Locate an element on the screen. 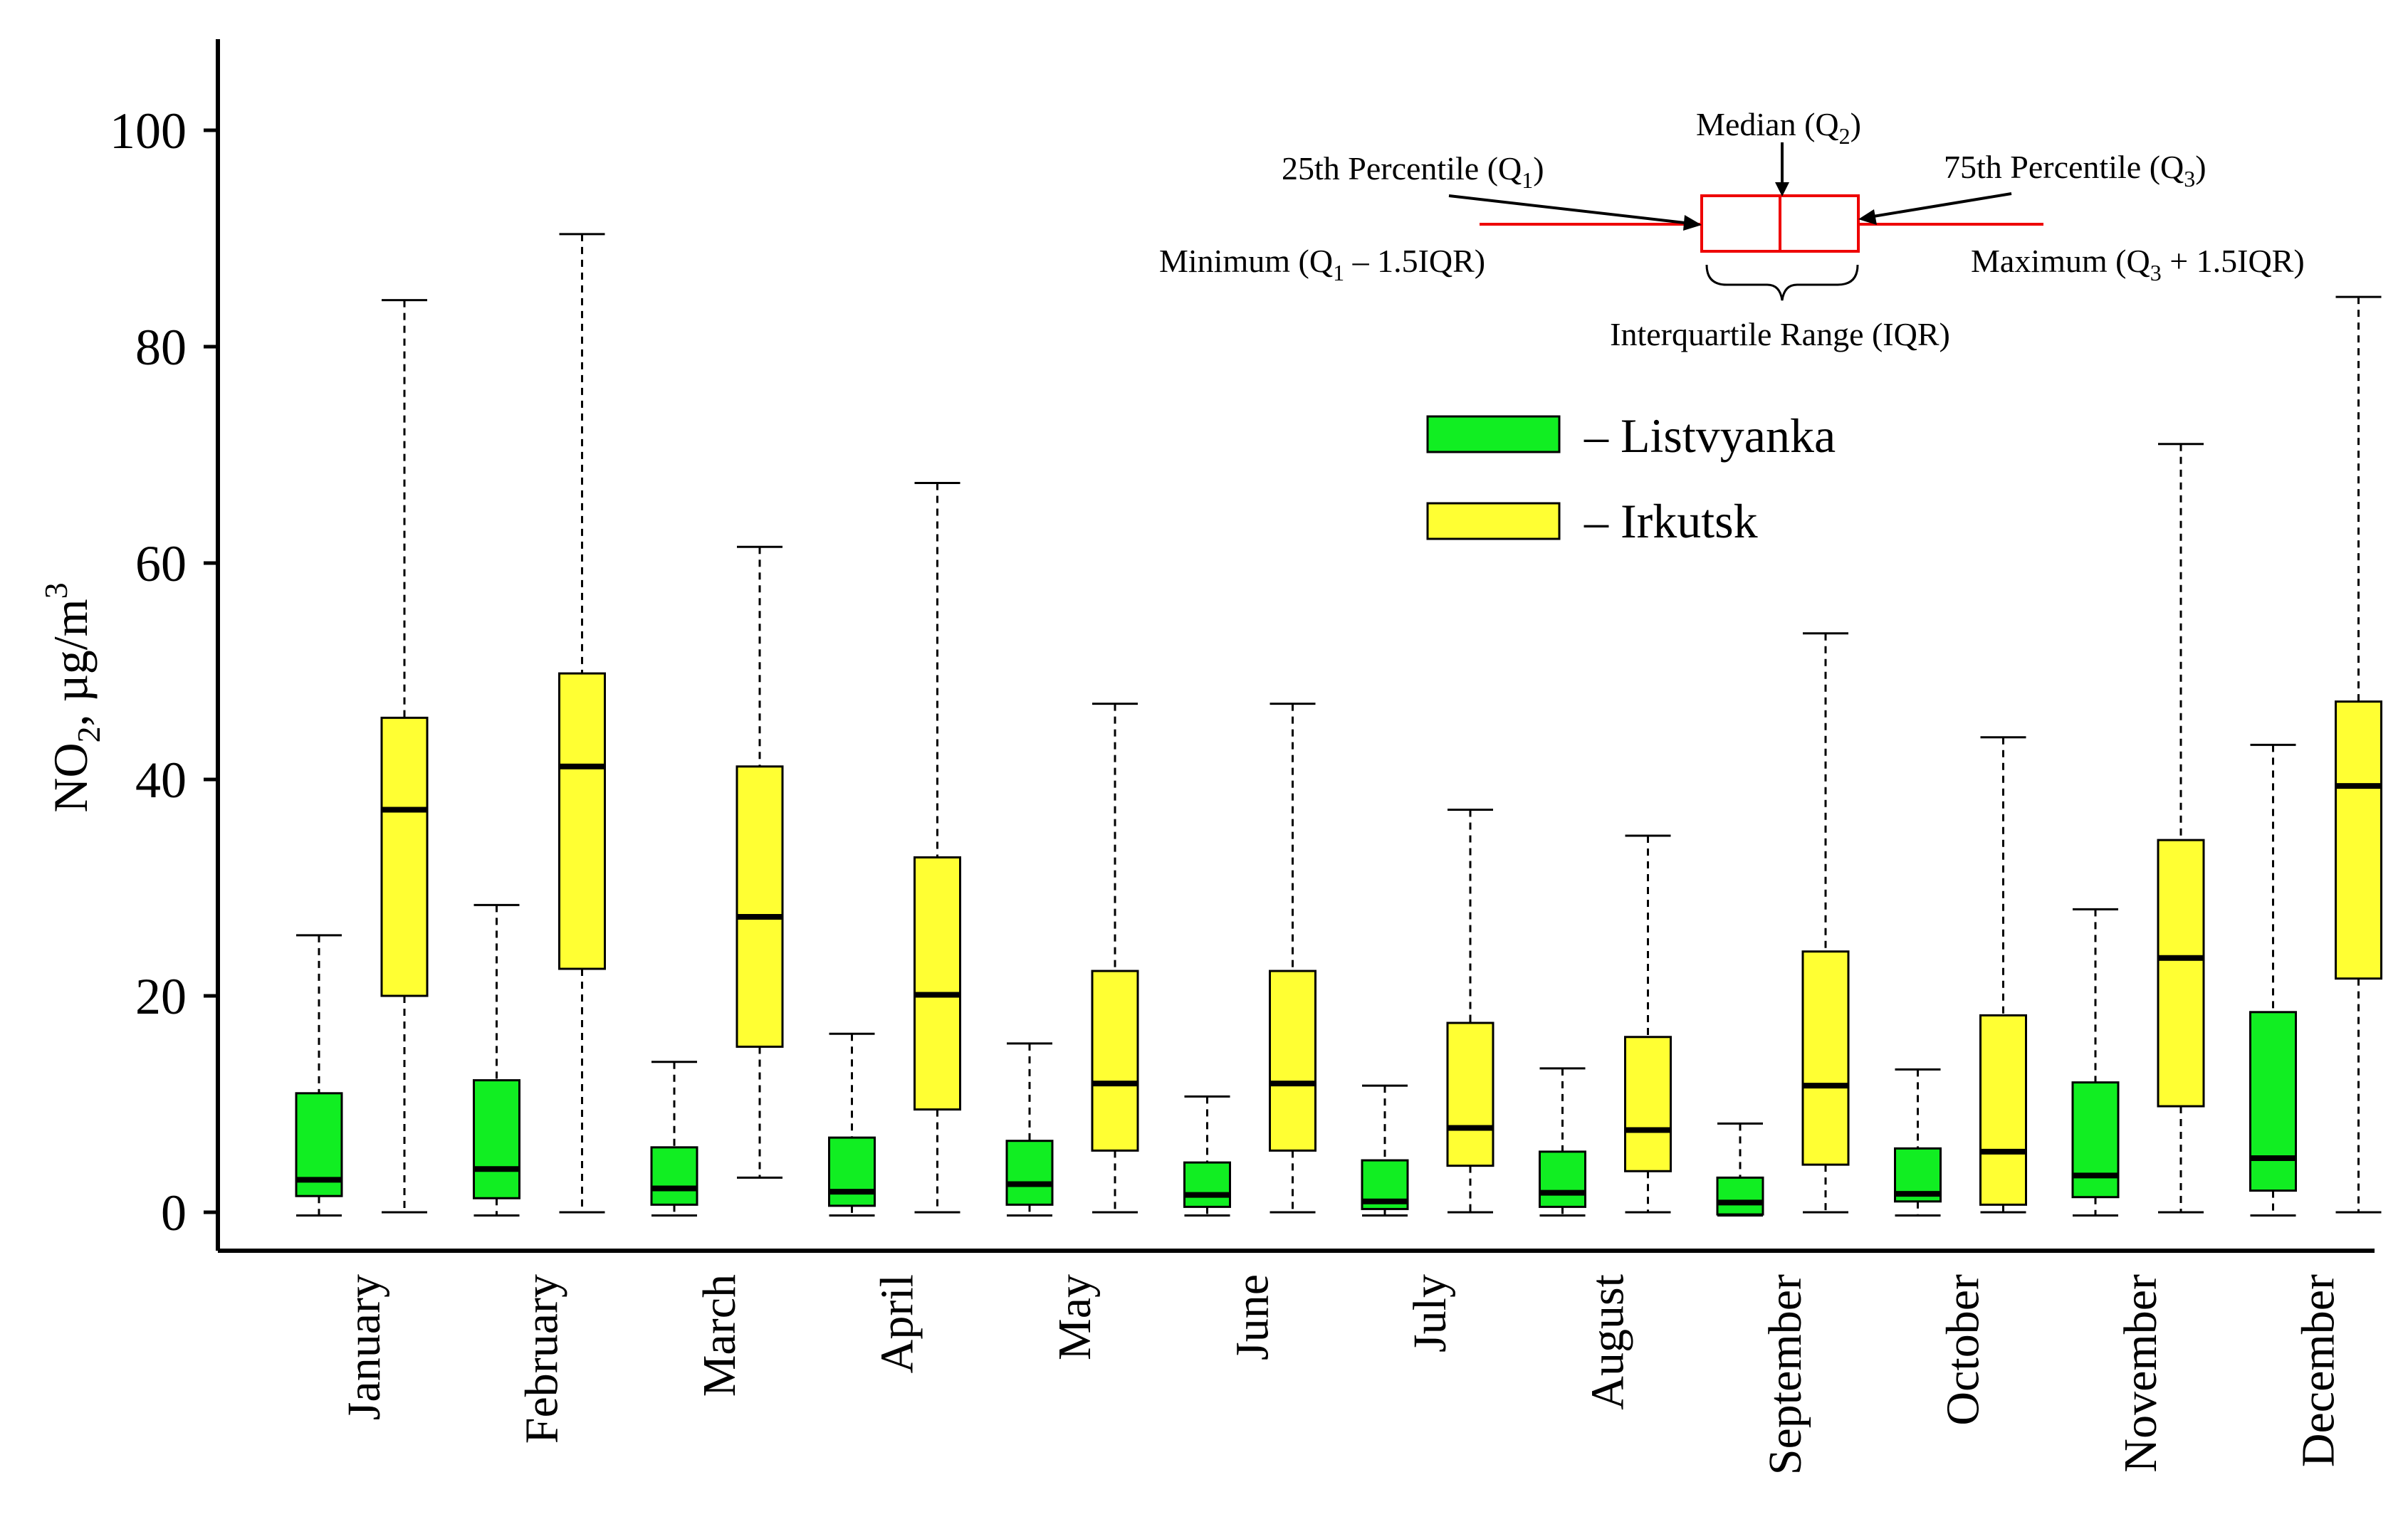 The height and width of the screenshot is (1539, 2408). y-tick-label: 60 is located at coordinates (161, 563).